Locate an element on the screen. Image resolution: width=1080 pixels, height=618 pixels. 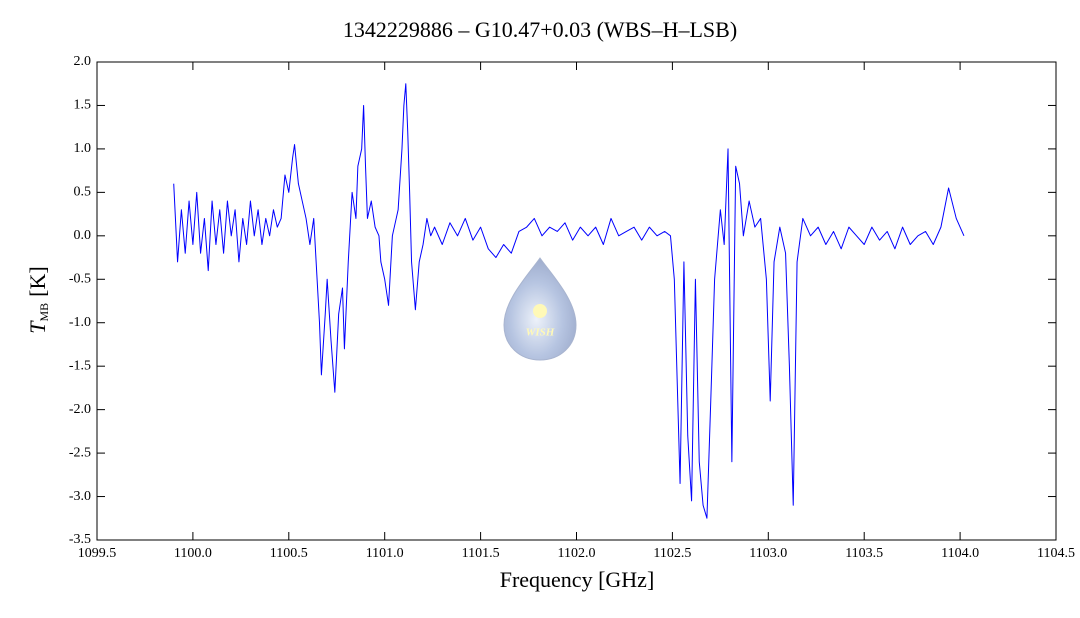
y-tick-label: -2.5 is located at coordinates (80, 452).